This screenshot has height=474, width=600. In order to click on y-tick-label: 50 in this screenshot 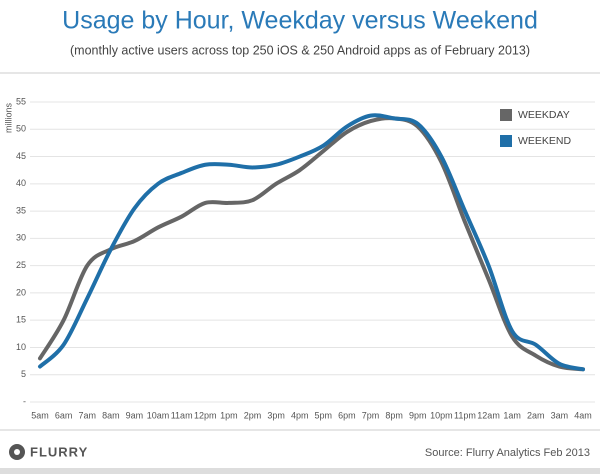, I will do `click(21, 129)`.